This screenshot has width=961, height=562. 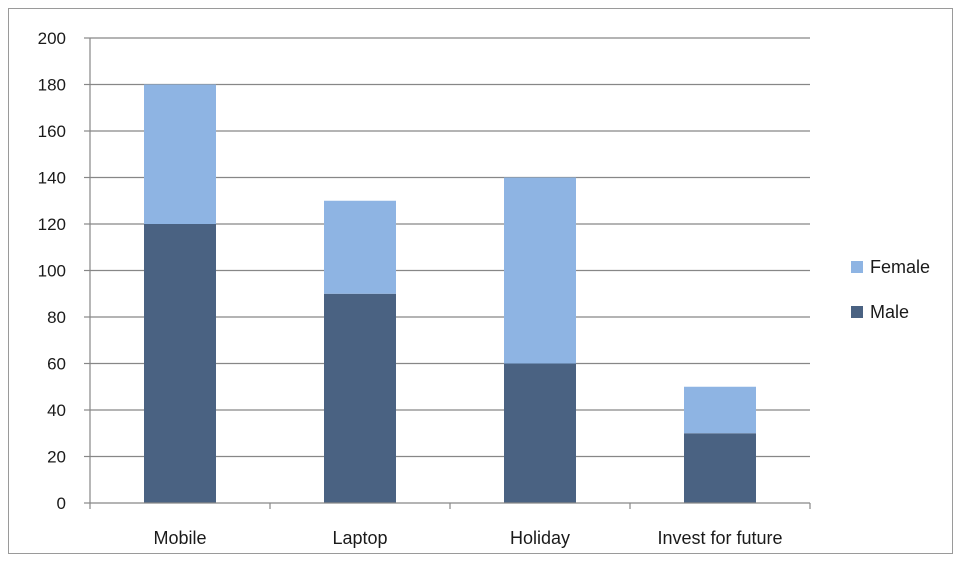 I want to click on legend-swatch-female, so click(x=857, y=267).